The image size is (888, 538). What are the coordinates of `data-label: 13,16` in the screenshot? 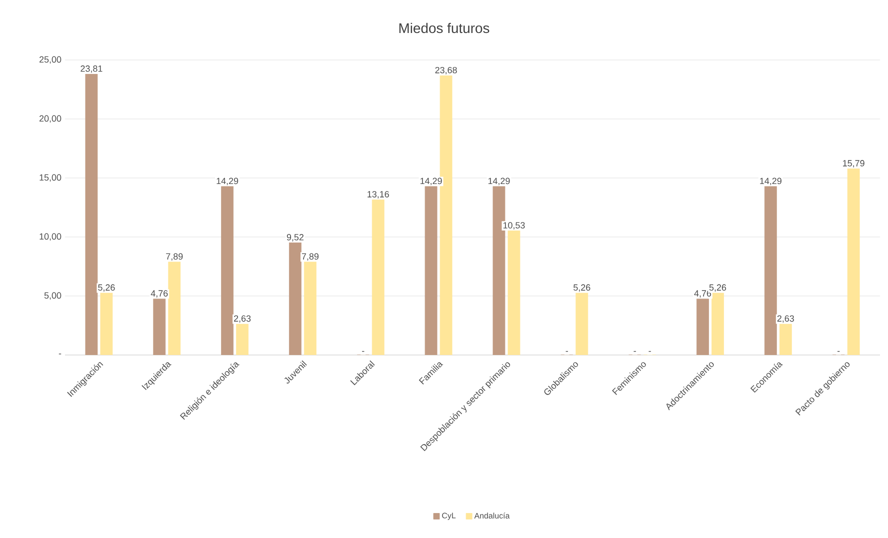 It's located at (378, 194).